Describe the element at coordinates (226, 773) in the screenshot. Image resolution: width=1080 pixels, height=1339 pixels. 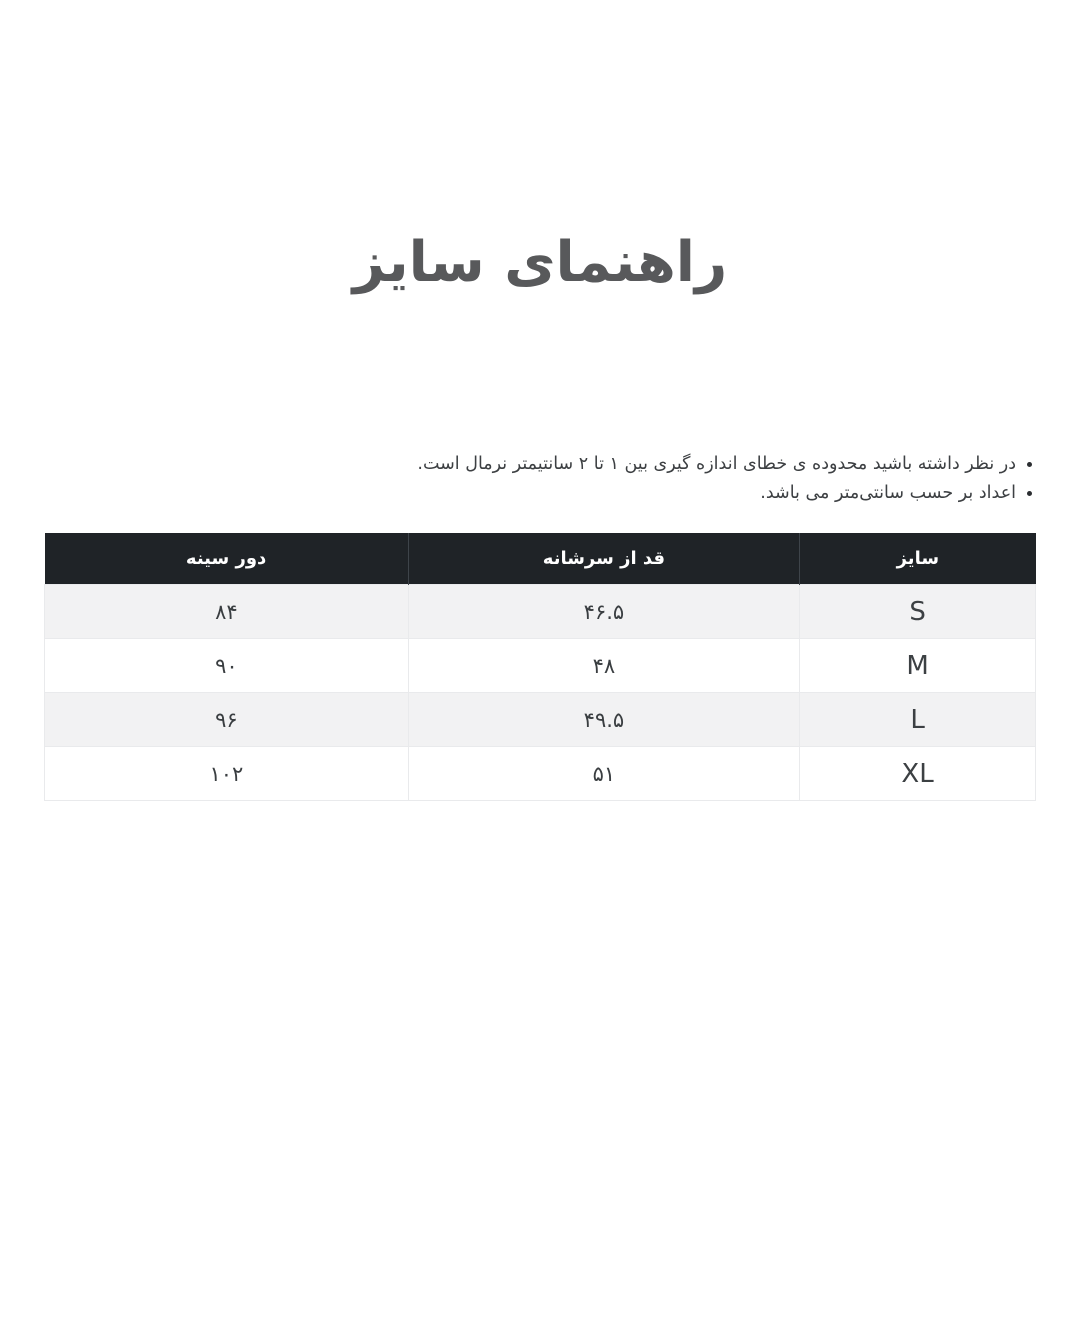
I see `chest-cell: ۱۰۲` at that location.